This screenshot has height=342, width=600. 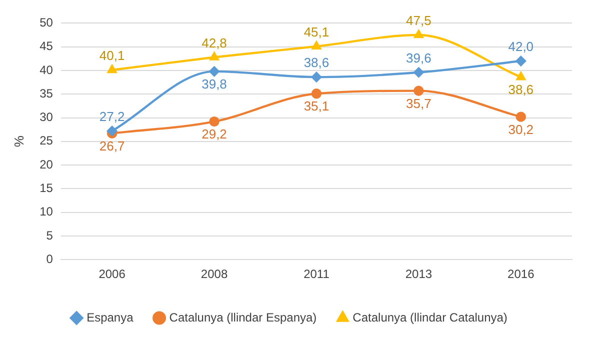 I want to click on data-label: 27,2, so click(x=112, y=116).